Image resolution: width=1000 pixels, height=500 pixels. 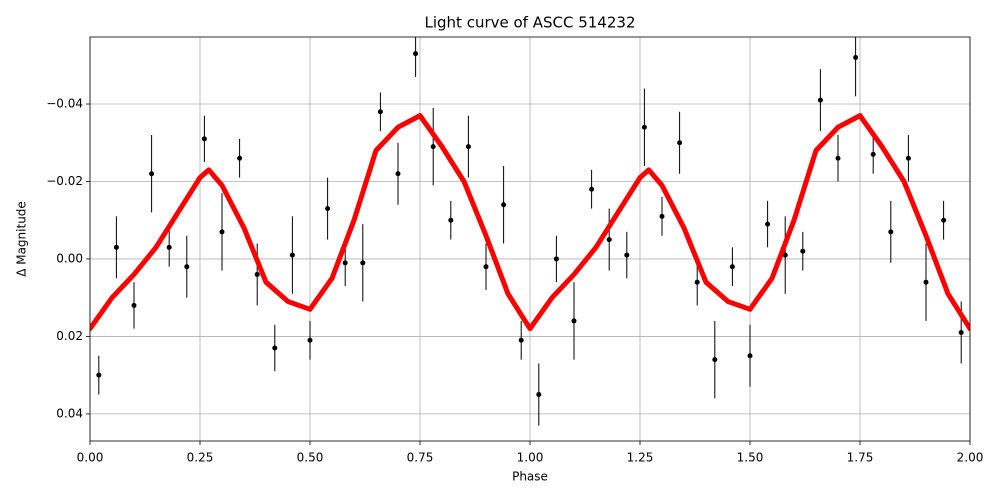 I want to click on y-tick-label: −0.04, so click(x=64, y=104).